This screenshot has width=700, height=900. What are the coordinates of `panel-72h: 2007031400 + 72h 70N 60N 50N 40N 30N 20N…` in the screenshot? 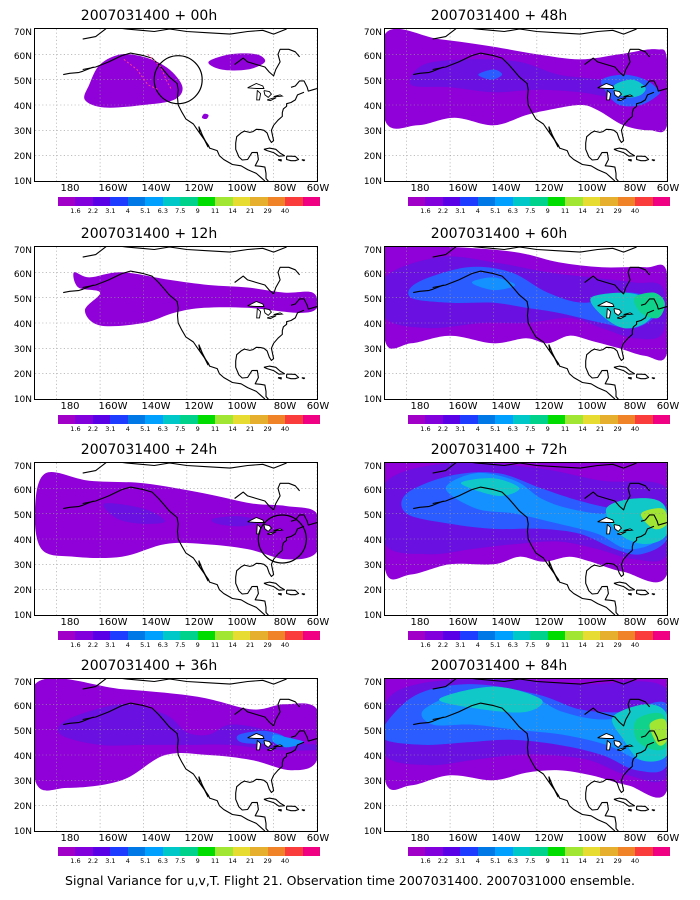 It's located at (517, 551).